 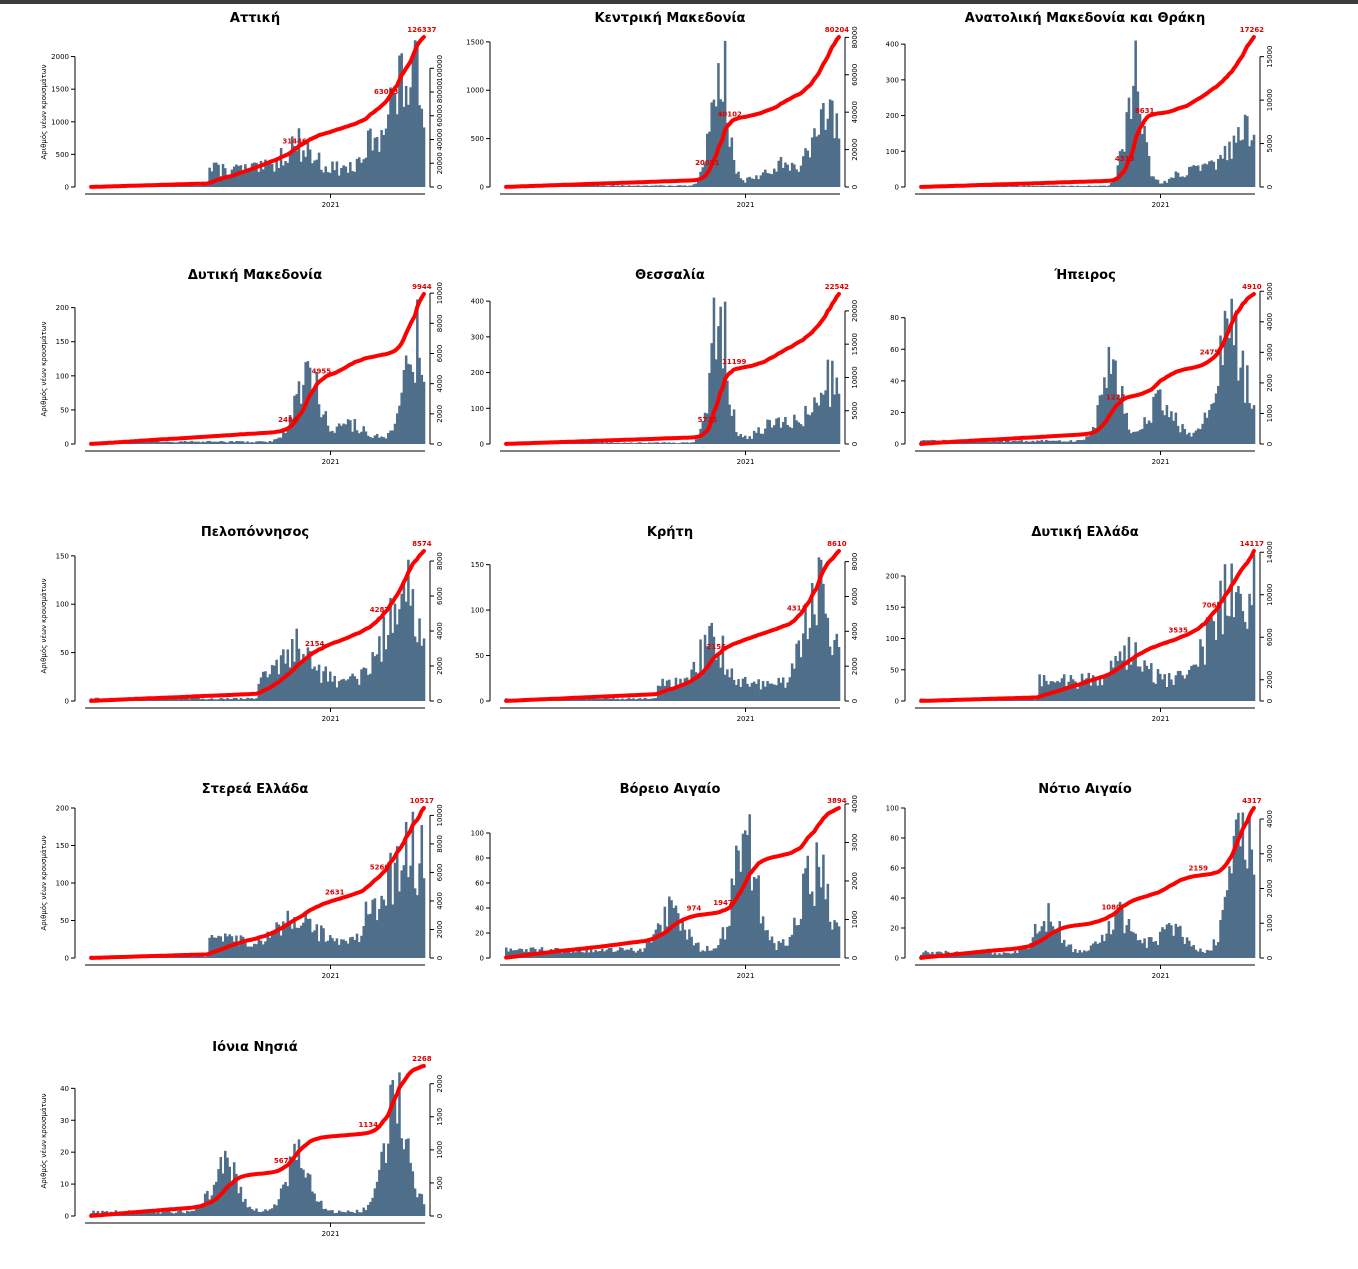 What do you see at coordinates (475, 91) in the screenshot?
I see `y-tick-label: 1000` at bounding box center [475, 91].